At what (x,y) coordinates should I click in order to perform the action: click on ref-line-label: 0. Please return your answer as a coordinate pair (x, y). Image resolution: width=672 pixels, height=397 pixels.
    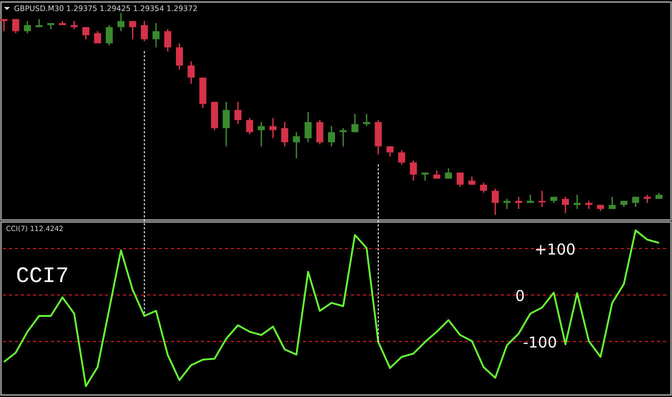
    Looking at the image, I should click on (520, 296).